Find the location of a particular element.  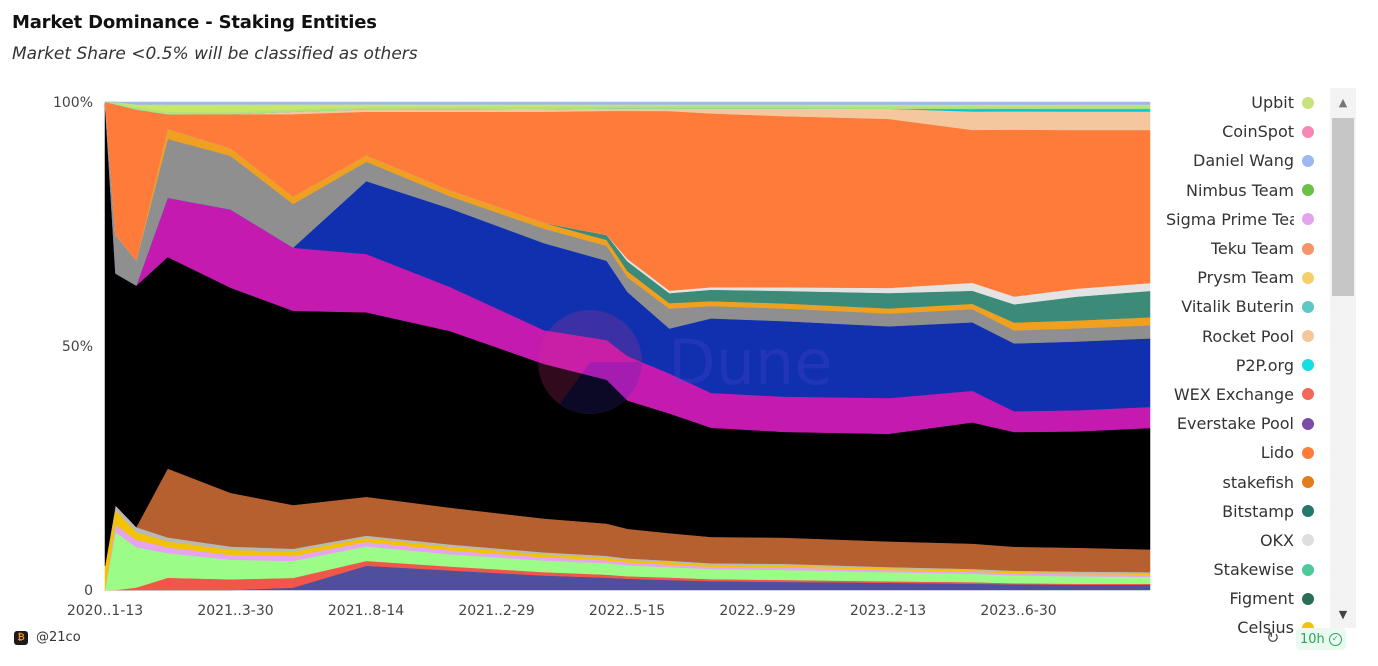

legend-item: Nimbus Team is located at coordinates (1239, 190).